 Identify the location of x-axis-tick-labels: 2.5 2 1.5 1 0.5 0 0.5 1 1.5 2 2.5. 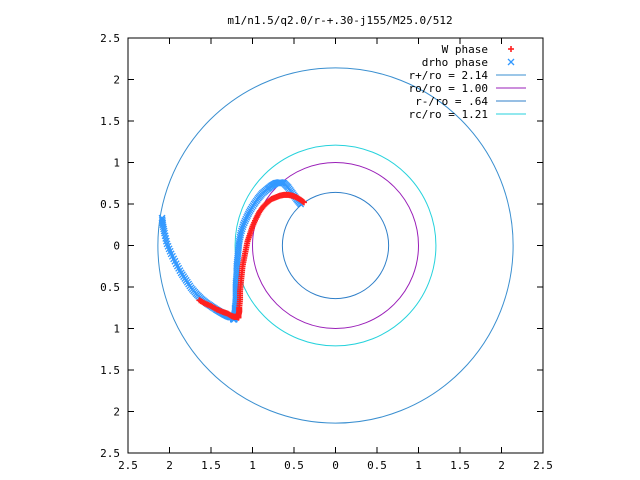
(335, 465).